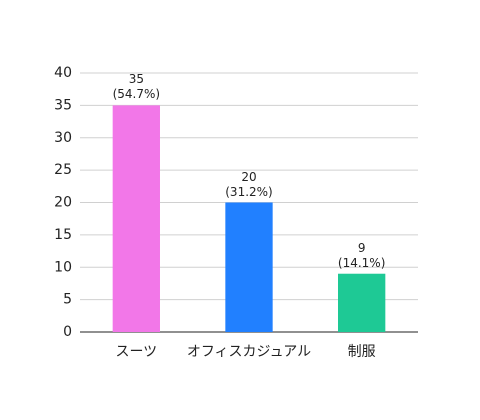  I want to click on y-tick-label: 0, so click(67, 332).